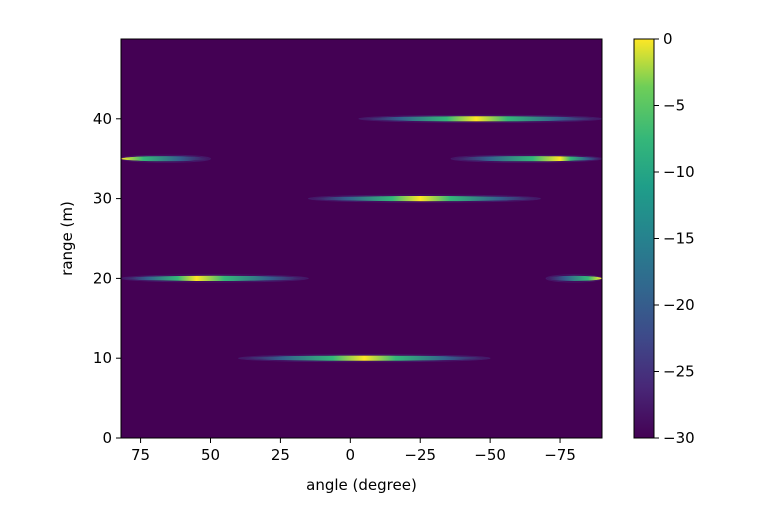 This screenshot has height=510, width=773. I want to click on colorbar-tick-label: 0, so click(668, 39).